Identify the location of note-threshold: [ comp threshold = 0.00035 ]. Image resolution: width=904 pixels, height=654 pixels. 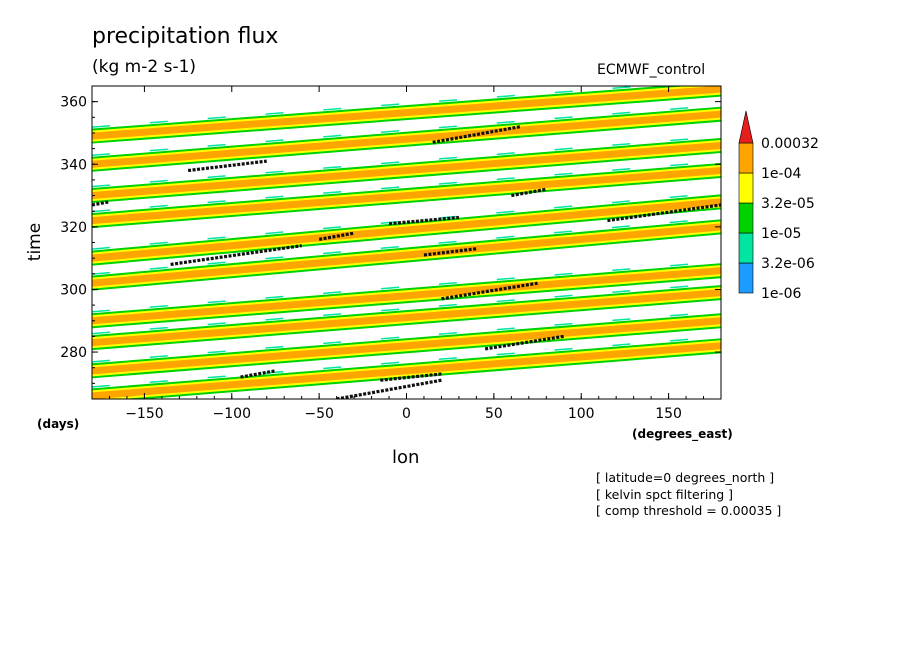
(689, 510).